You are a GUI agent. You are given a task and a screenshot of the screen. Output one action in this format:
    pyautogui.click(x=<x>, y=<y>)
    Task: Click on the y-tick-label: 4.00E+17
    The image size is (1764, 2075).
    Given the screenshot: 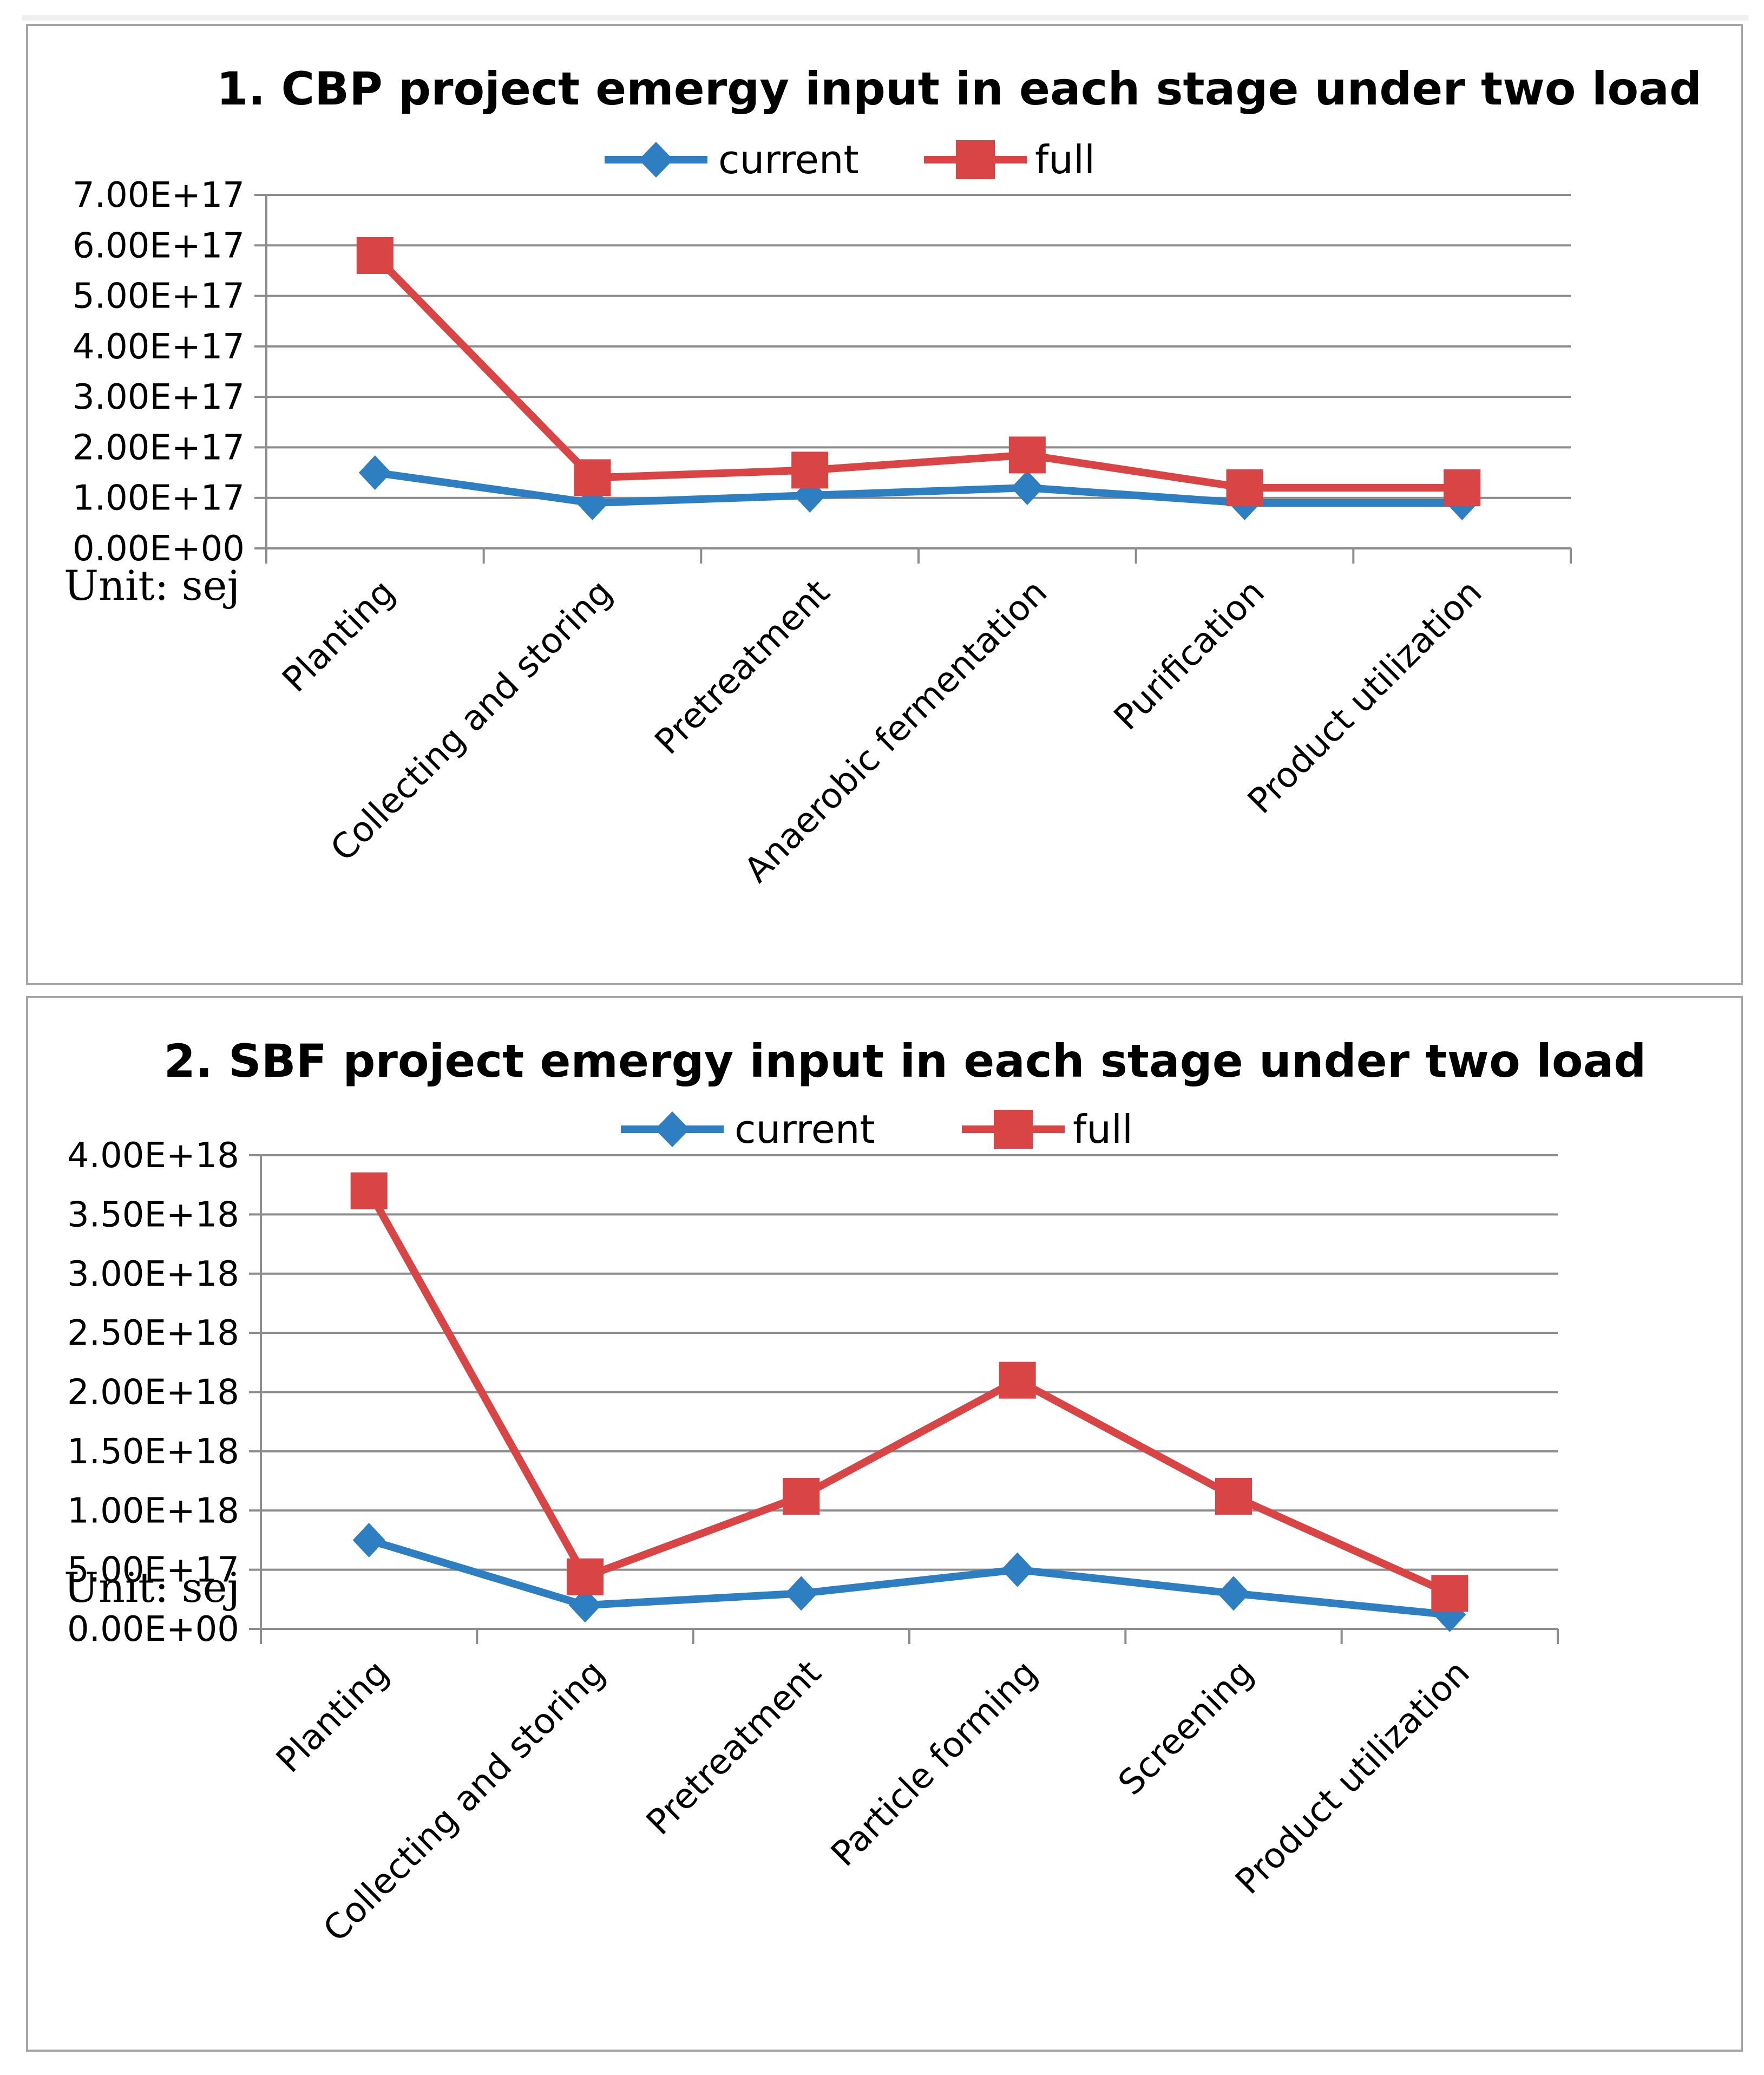 What is the action you would take?
    pyautogui.click(x=159, y=347)
    